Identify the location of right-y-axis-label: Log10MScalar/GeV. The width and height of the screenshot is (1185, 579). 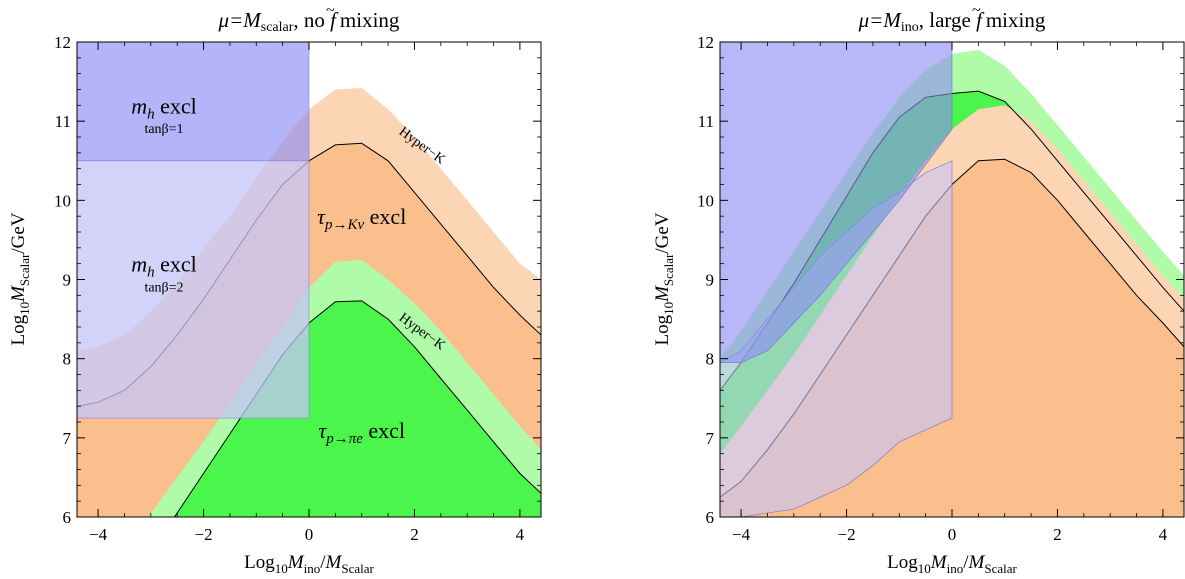
(664, 278).